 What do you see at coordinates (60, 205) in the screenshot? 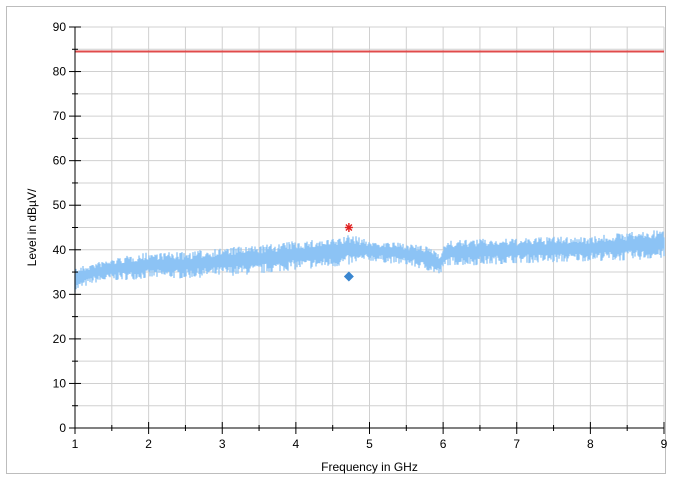
I see `y-tick-label: 50` at bounding box center [60, 205].